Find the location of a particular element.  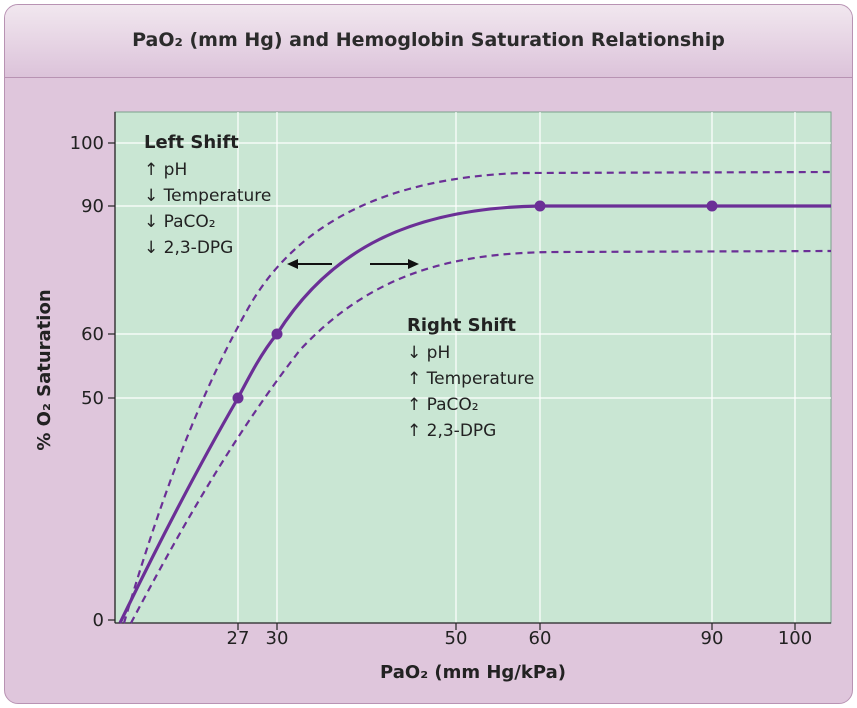

x-tick-label: 100 is located at coordinates (795, 638).